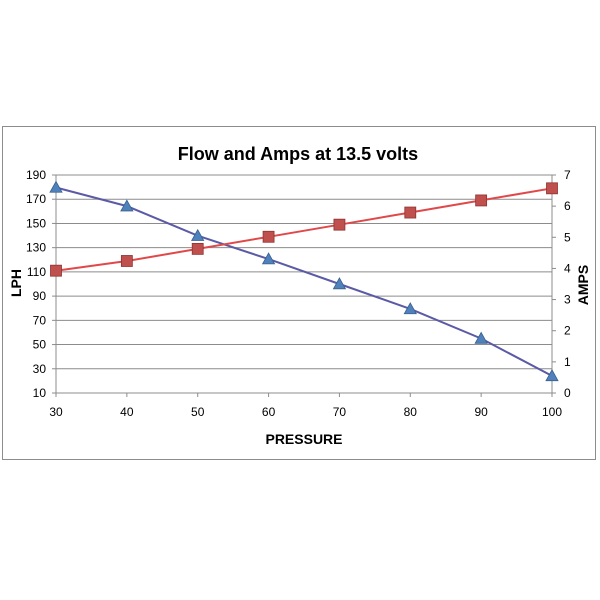  Describe the element at coordinates (56, 412) in the screenshot. I see `x-tick-0: 30` at that location.